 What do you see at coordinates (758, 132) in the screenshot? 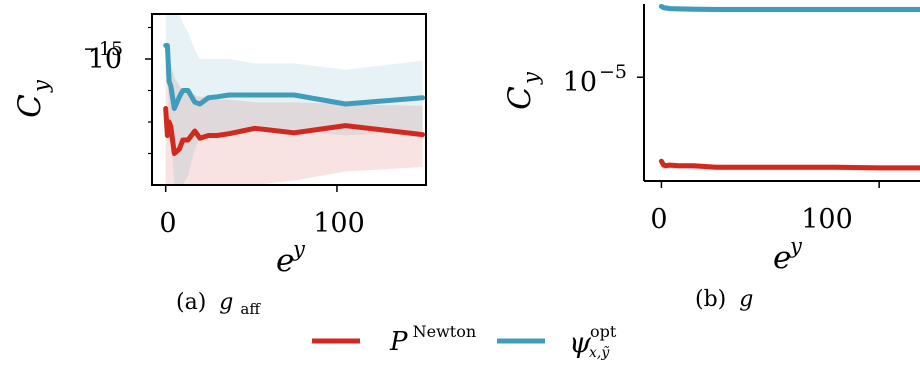
I see `panel-b-ticks` at bounding box center [758, 132].